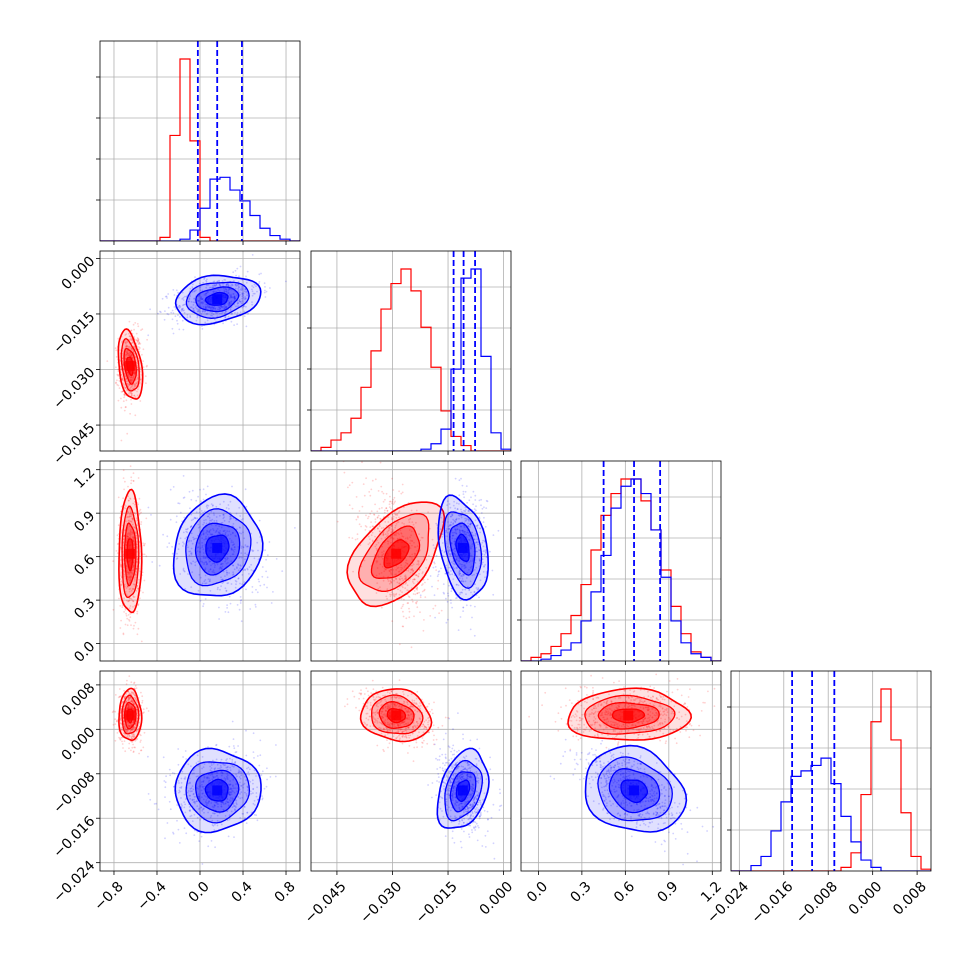 This screenshot has height=970, width=970. What do you see at coordinates (130, 364) in the screenshot?
I see `contour-red` at bounding box center [130, 364].